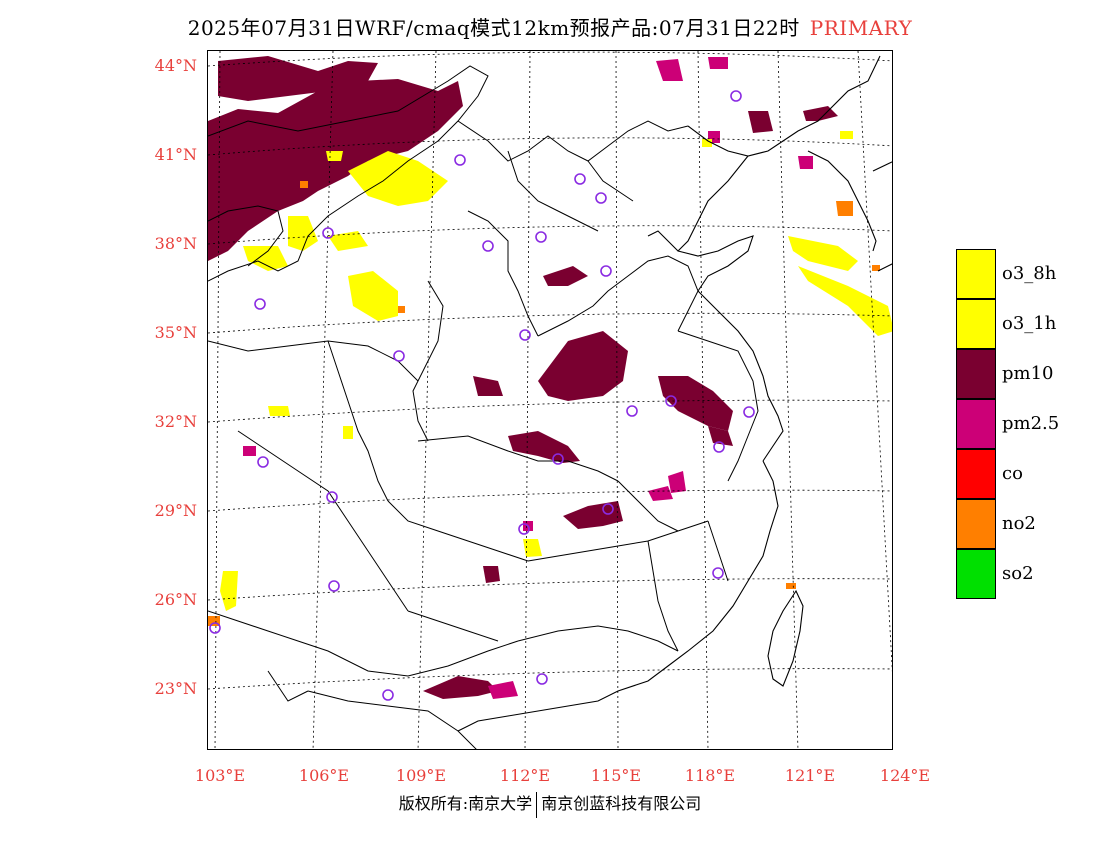 The width and height of the screenshot is (1100, 850). I want to click on taiwan-outline, so click(785, 638).